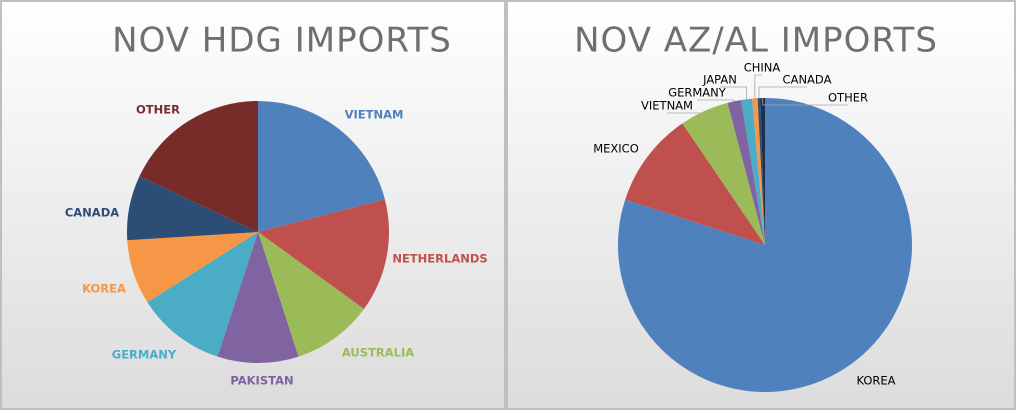 The image size is (1016, 414). Describe the element at coordinates (719, 80) in the screenshot. I see `slice-label: JAPAN` at that location.